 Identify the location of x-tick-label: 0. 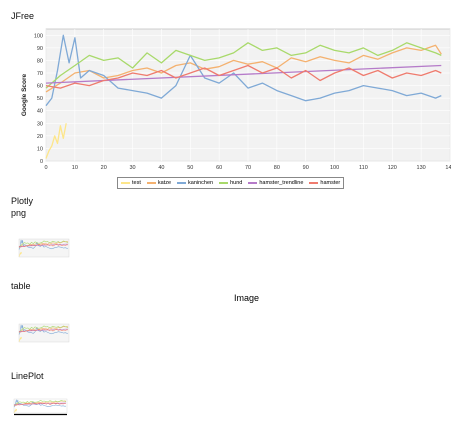
(45, 168).